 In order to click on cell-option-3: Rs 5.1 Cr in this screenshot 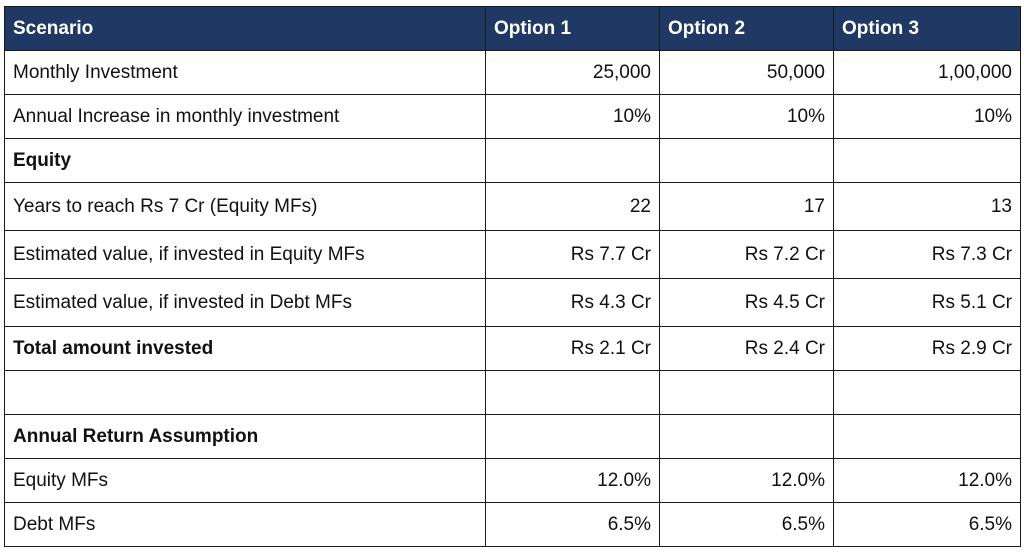, I will do `click(927, 302)`.